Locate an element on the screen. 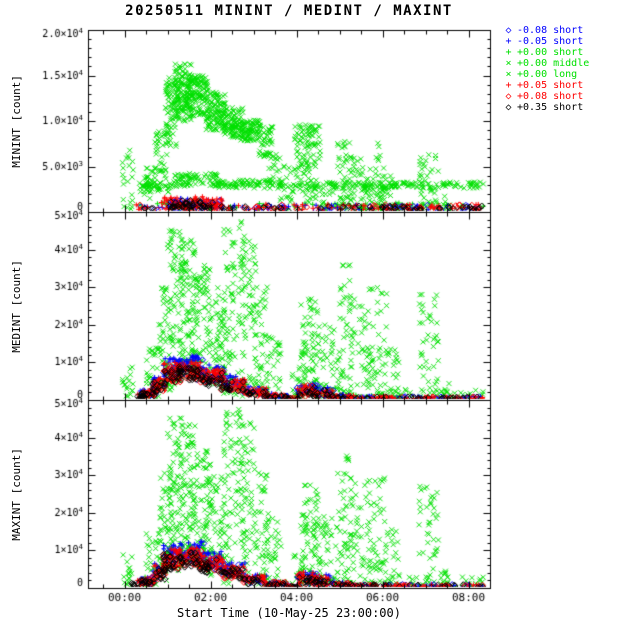 This screenshot has width=640, height=640. legend-item: × +0.00 middle is located at coordinates (546, 63).